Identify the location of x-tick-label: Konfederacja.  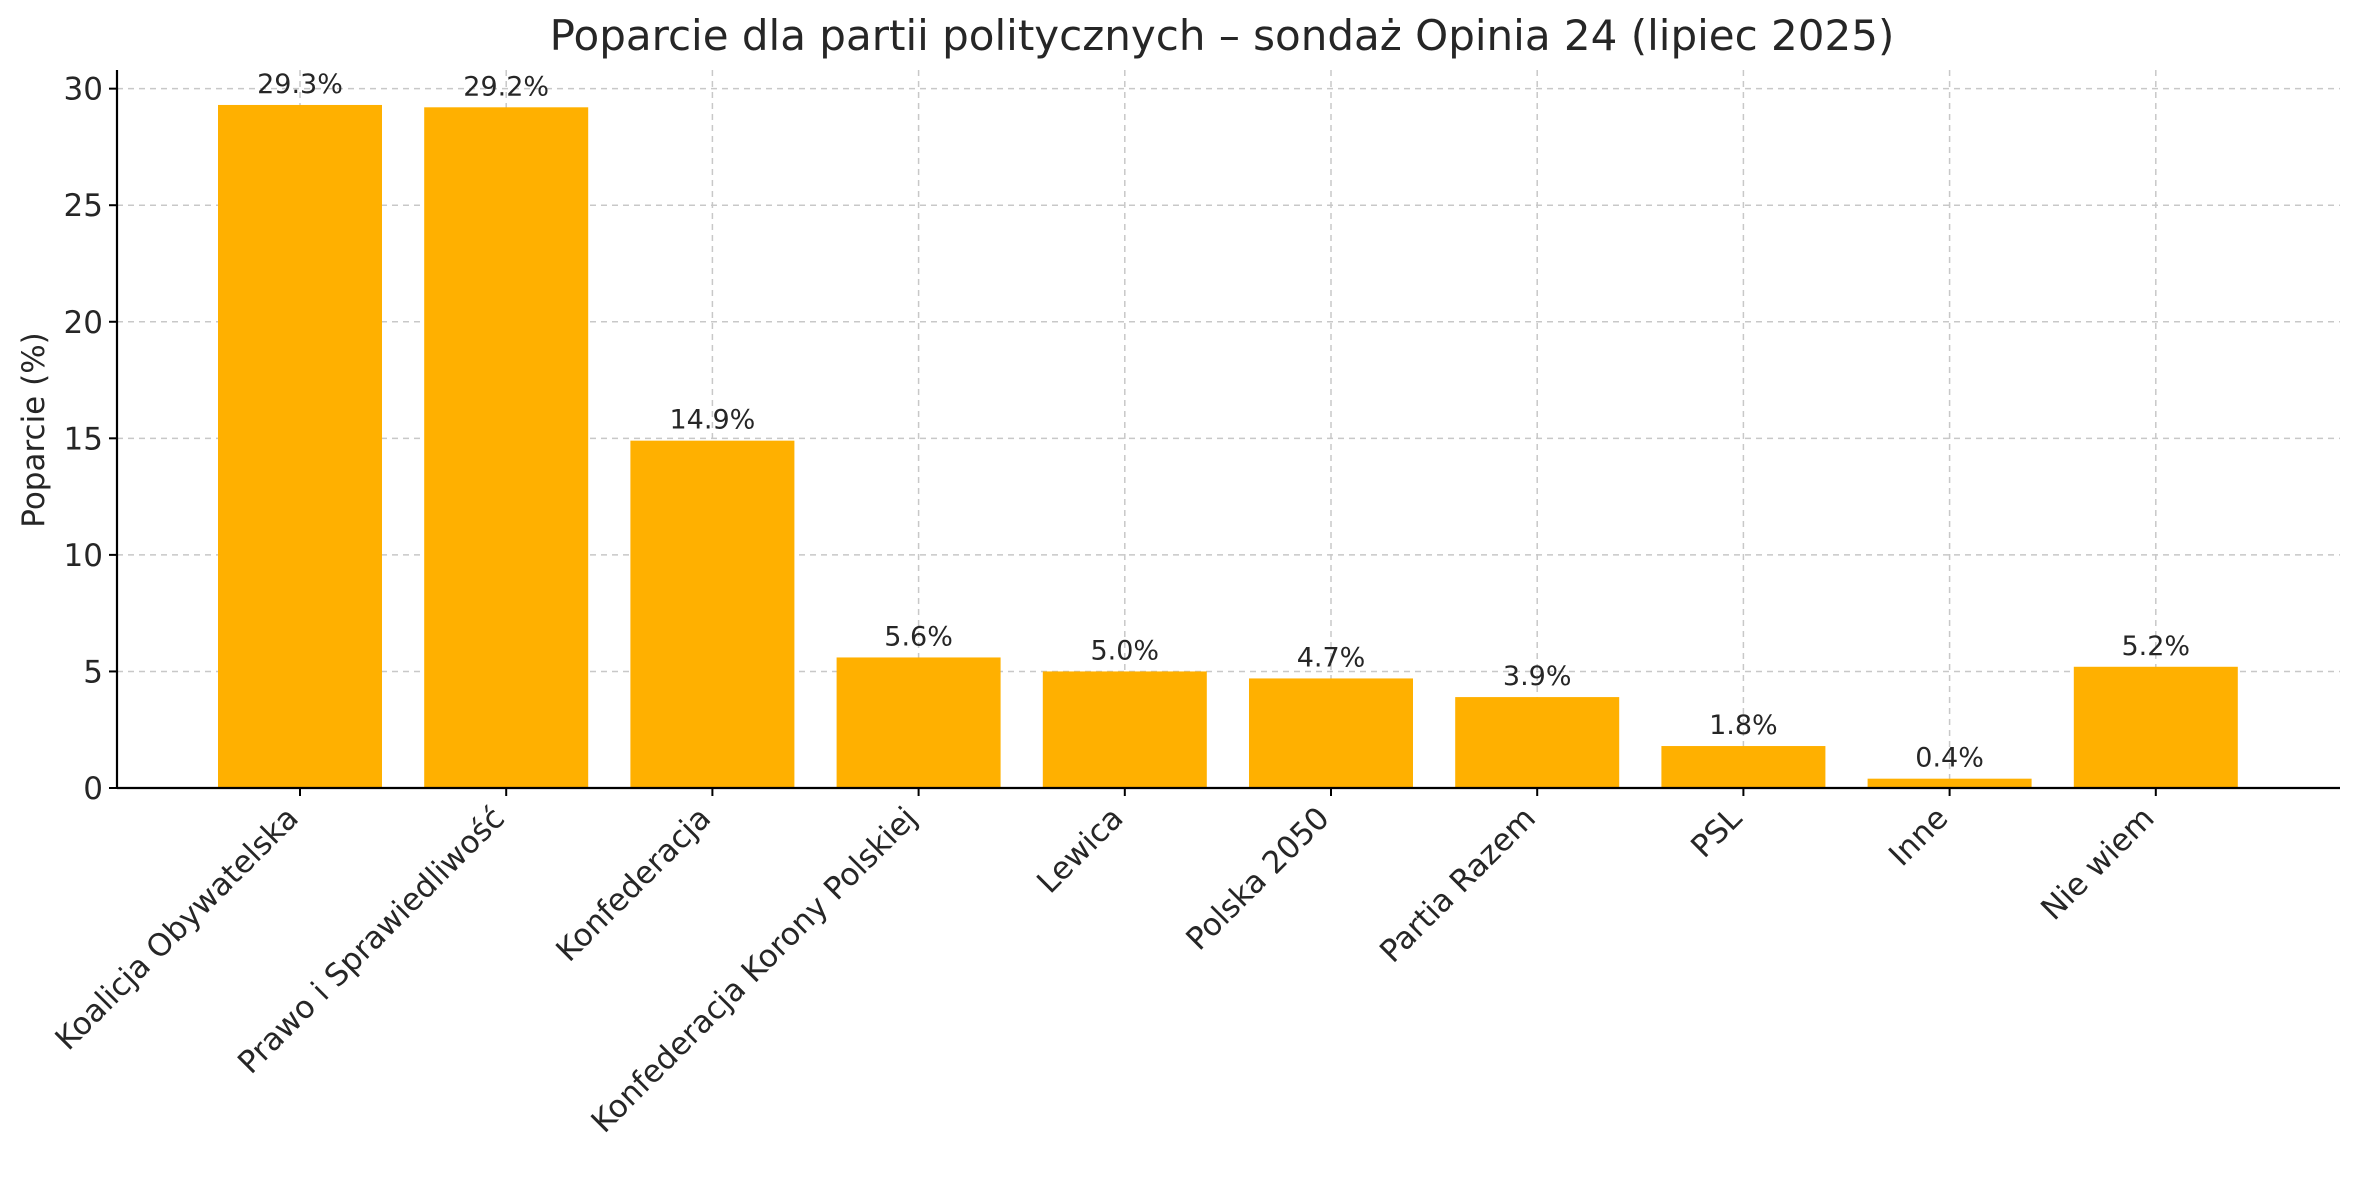
(633, 884).